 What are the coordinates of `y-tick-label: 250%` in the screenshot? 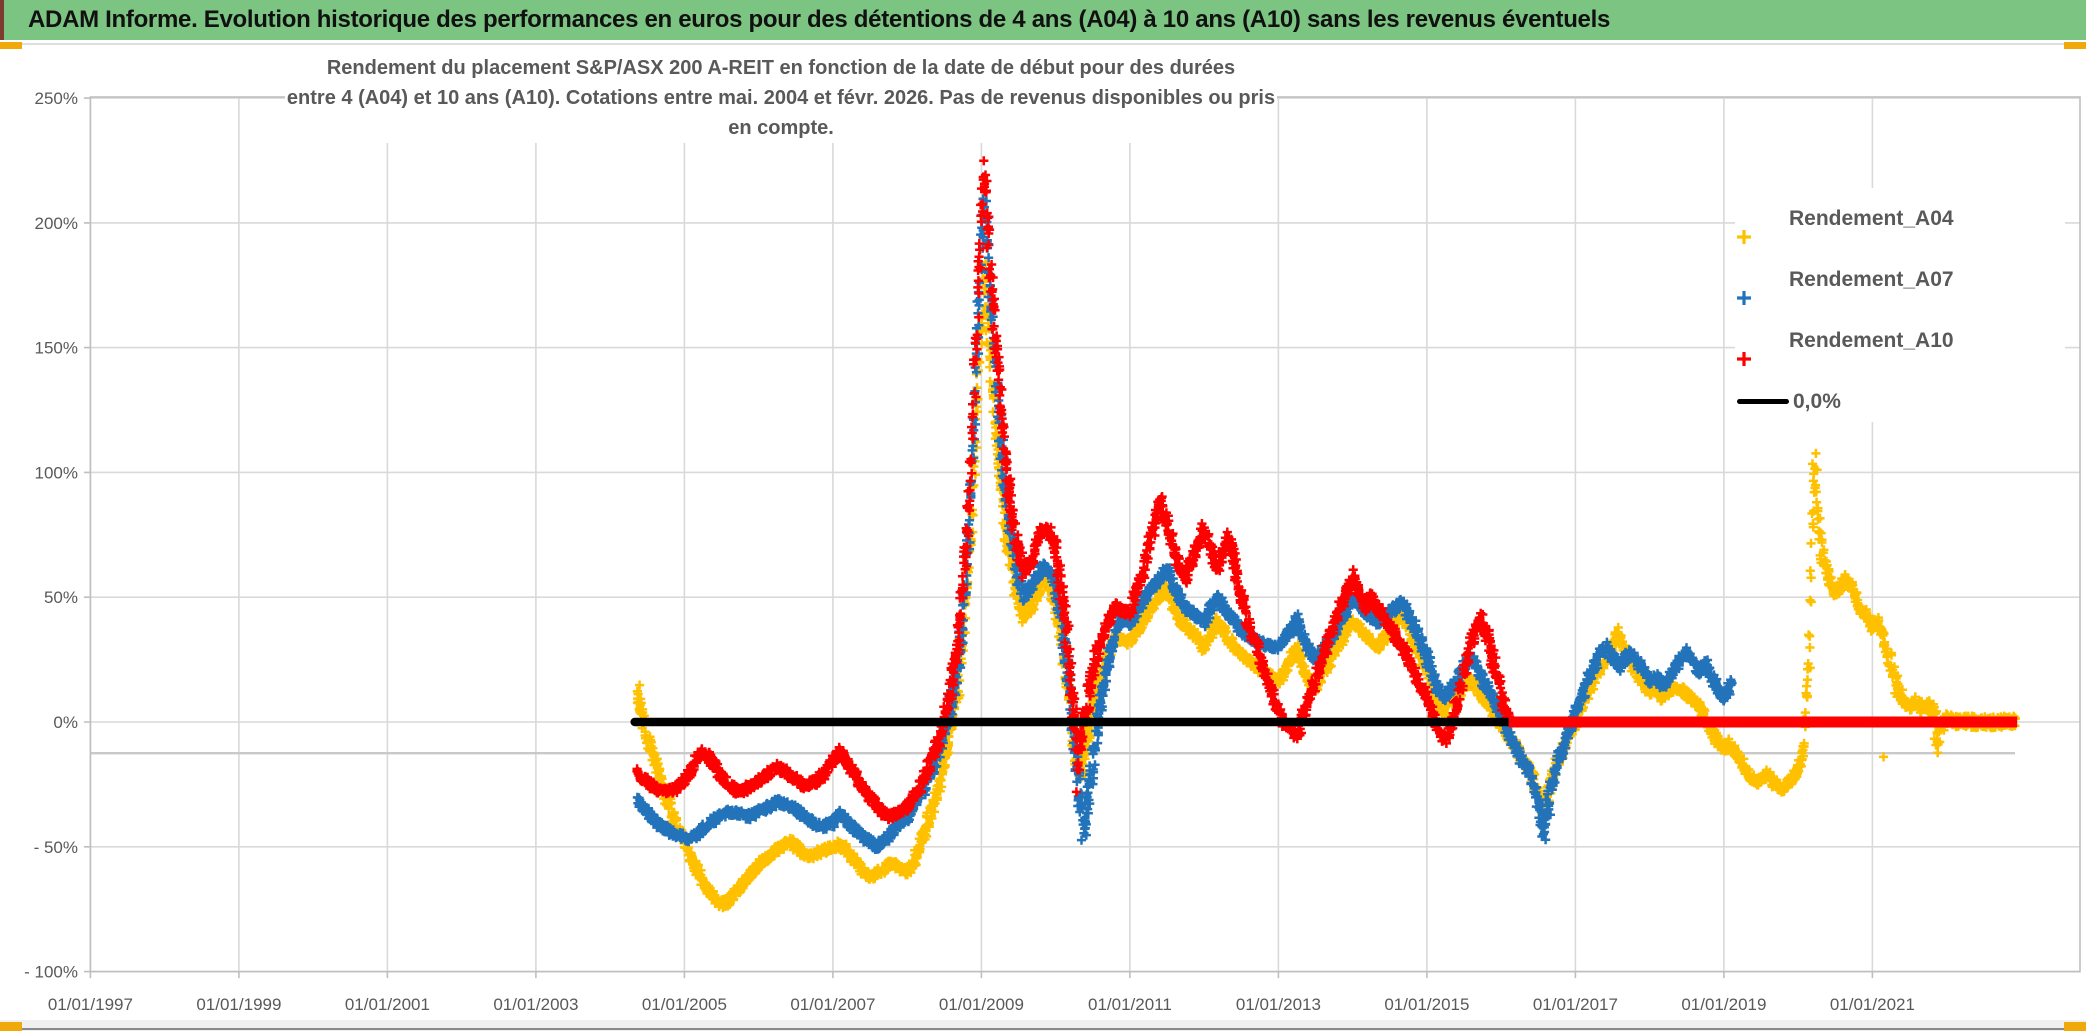 It's located at (56, 98).